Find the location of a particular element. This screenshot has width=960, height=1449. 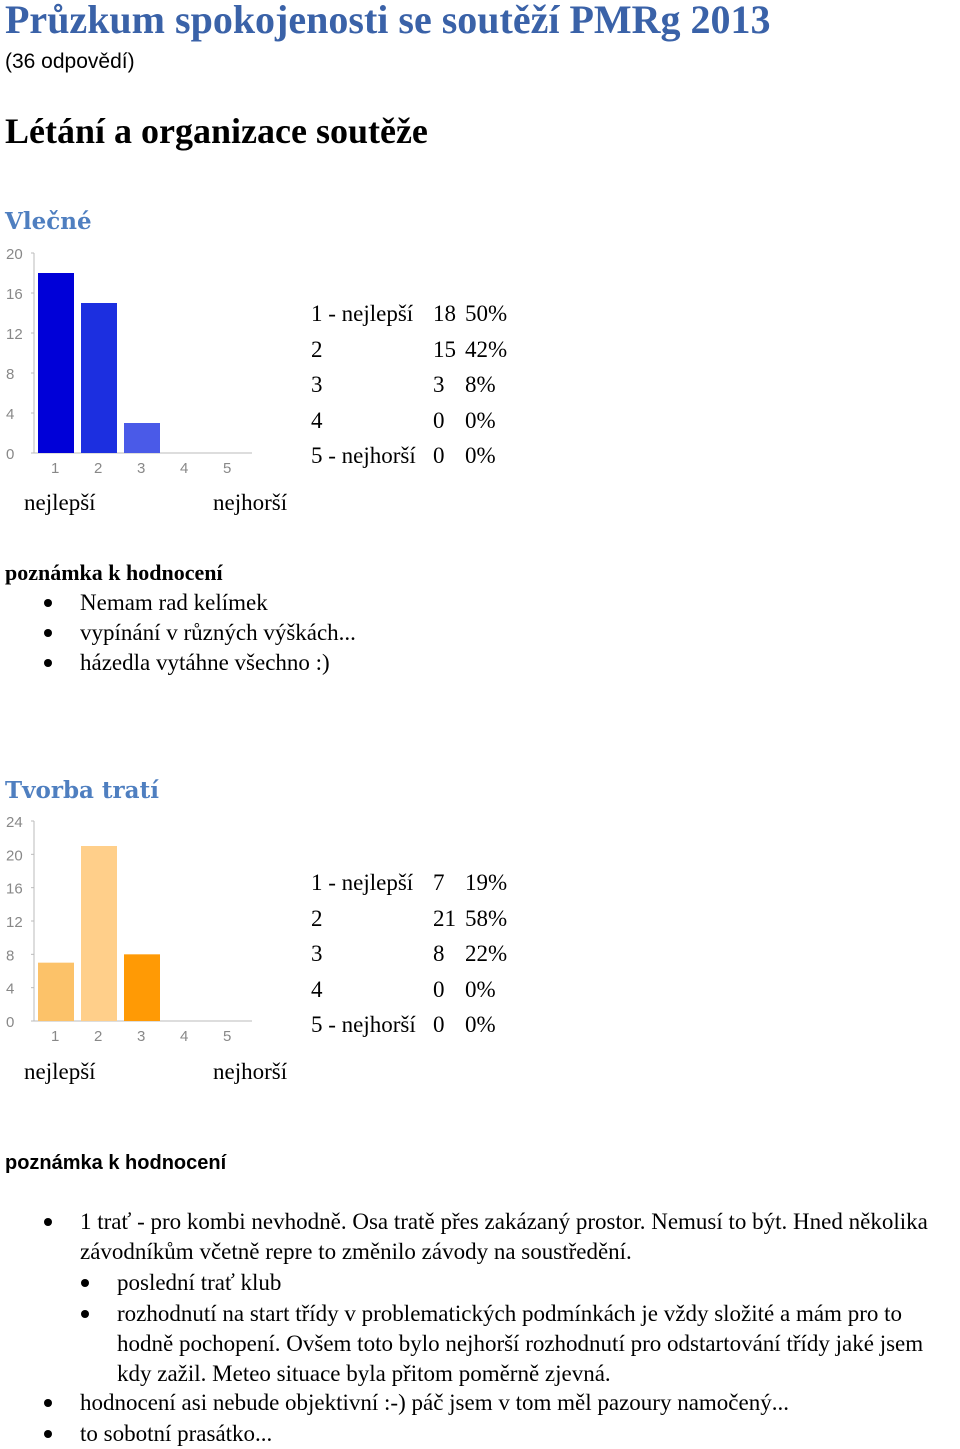

list-item: házedla vytáhne všechno :) is located at coordinates (470, 663).